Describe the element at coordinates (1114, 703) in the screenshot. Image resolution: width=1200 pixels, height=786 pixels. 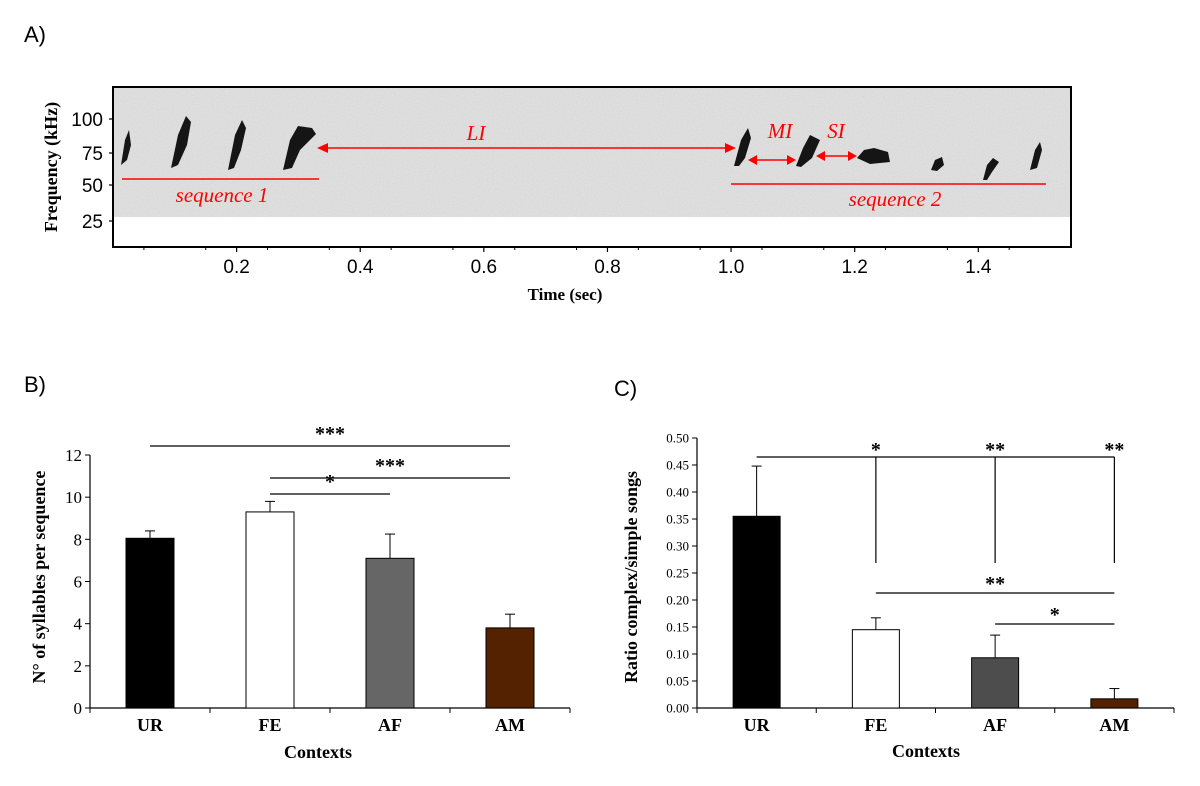
I see `chart-c-bar-AM` at that location.